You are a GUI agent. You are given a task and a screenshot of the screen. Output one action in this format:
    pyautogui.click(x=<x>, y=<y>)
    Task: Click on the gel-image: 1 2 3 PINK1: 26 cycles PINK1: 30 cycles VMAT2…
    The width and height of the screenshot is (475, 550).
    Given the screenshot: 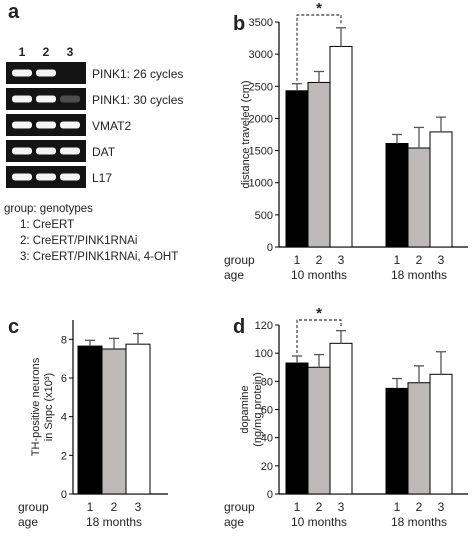 What is the action you would take?
    pyautogui.click(x=94, y=116)
    